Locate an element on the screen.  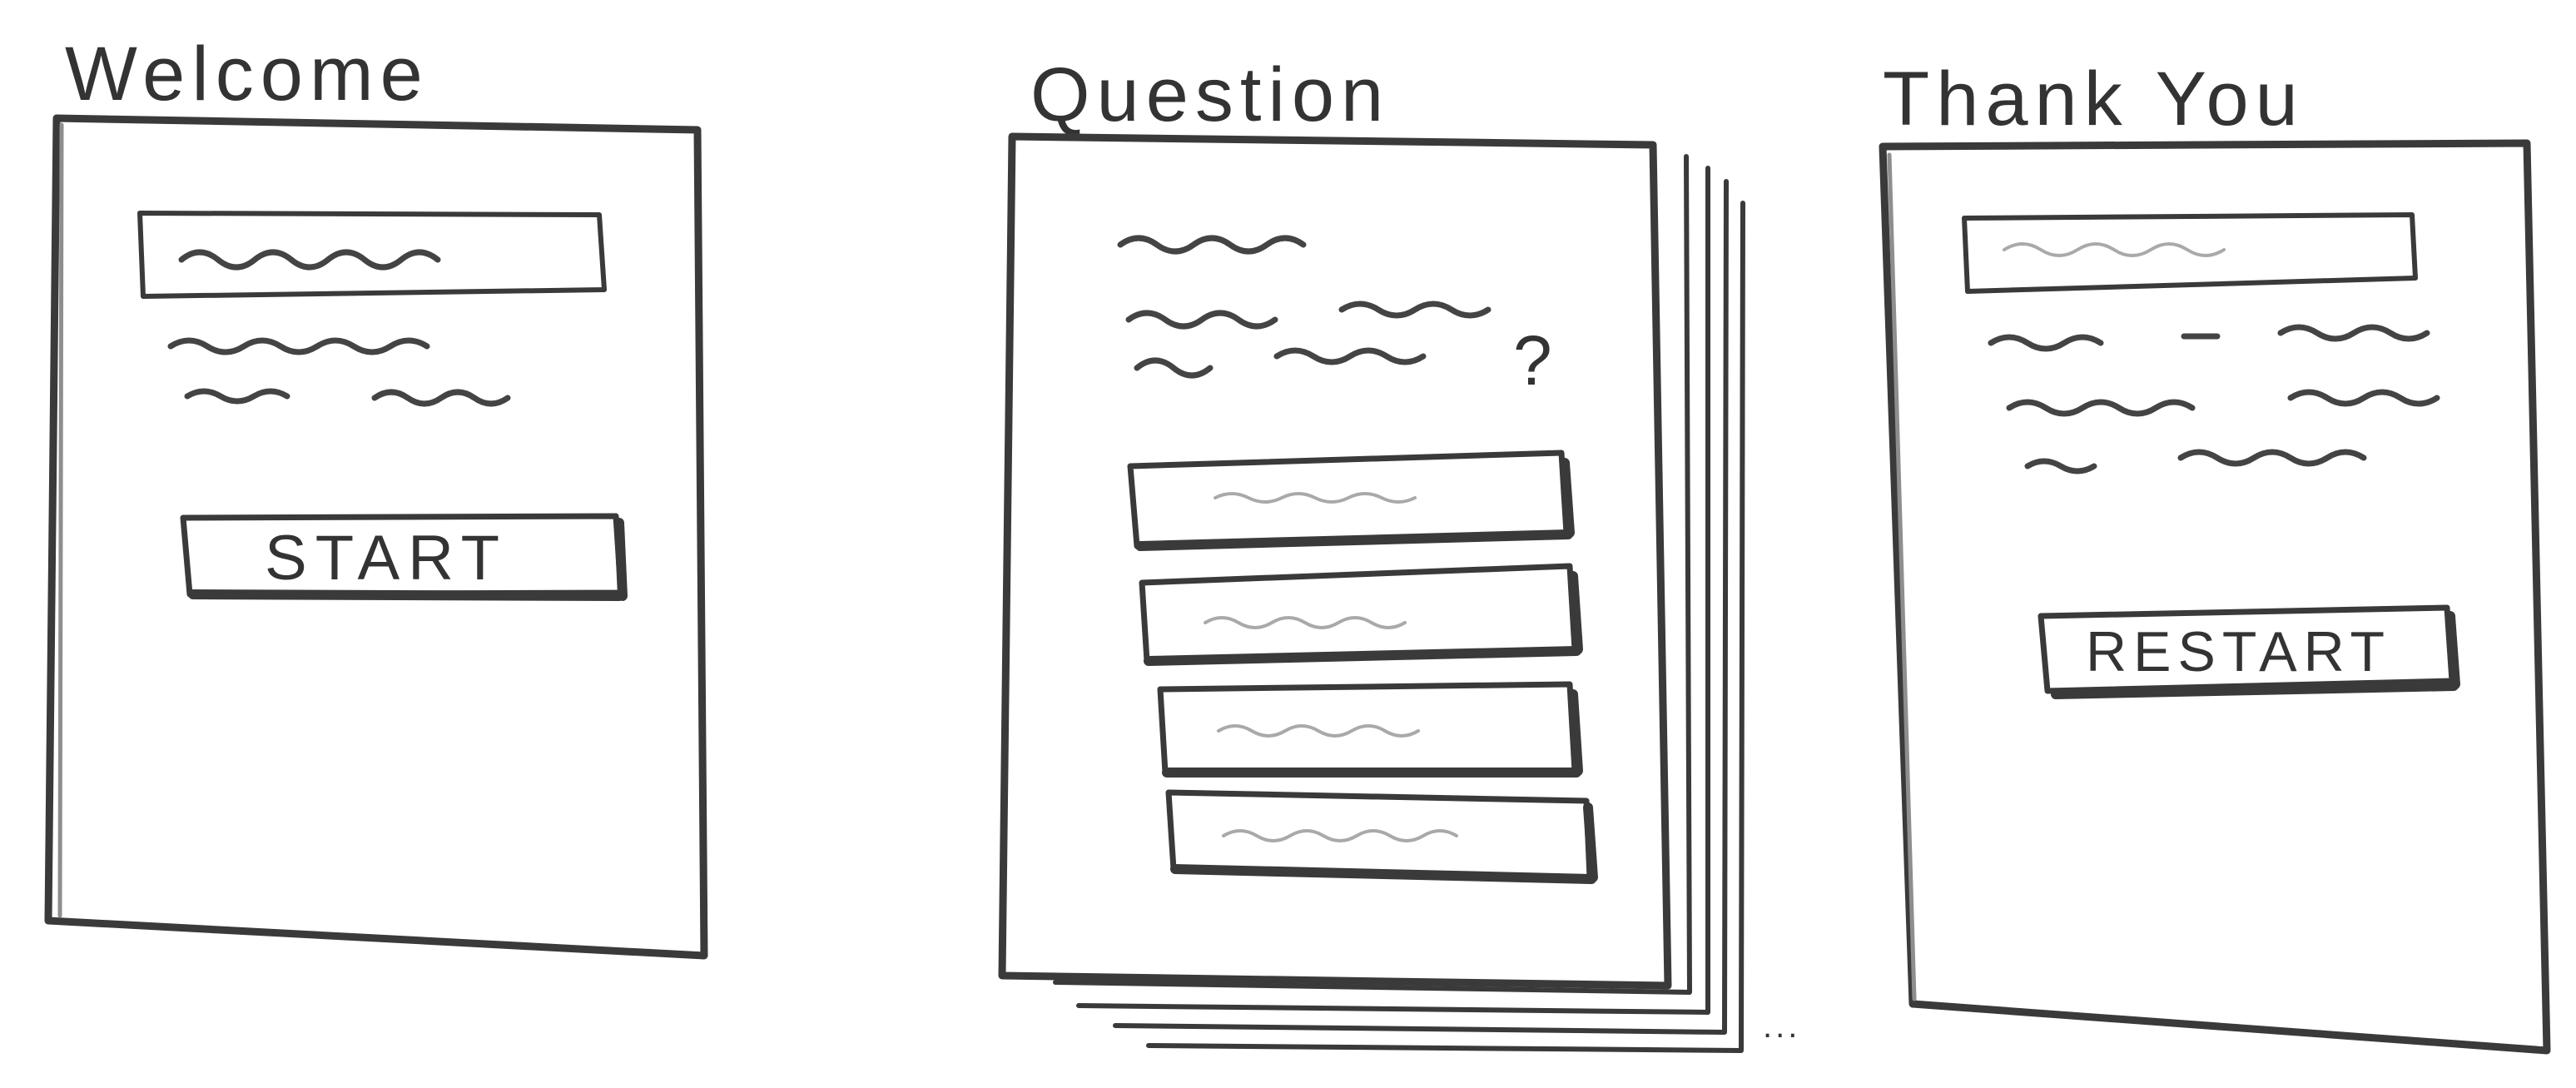
start-button-label: START is located at coordinates (386, 558).